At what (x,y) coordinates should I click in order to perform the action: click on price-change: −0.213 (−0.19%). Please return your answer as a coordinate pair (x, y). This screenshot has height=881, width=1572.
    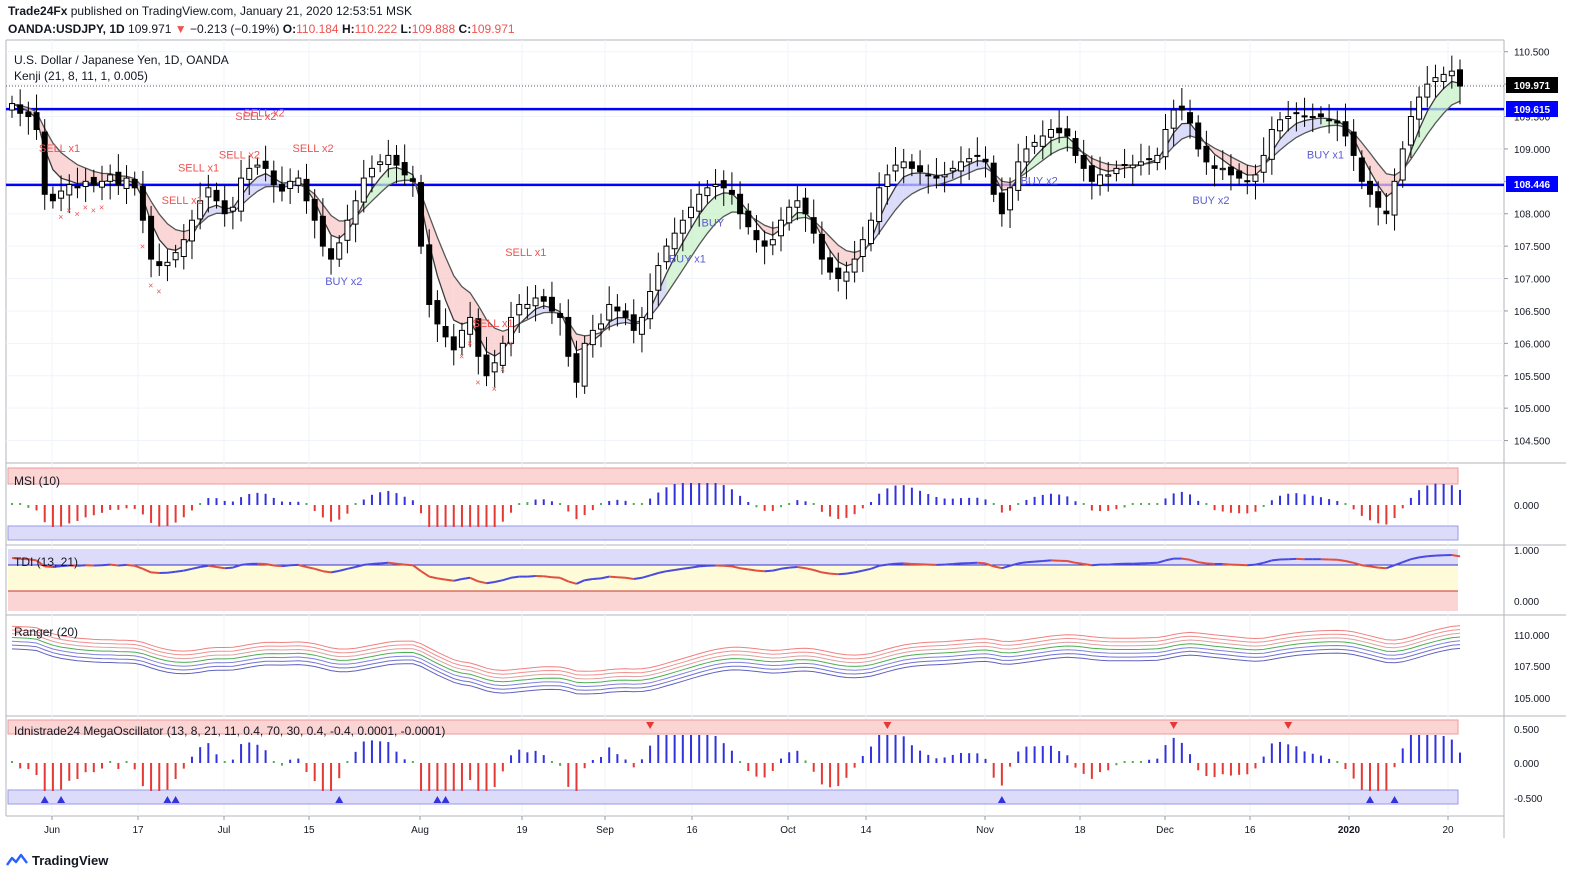
    Looking at the image, I should click on (235, 29).